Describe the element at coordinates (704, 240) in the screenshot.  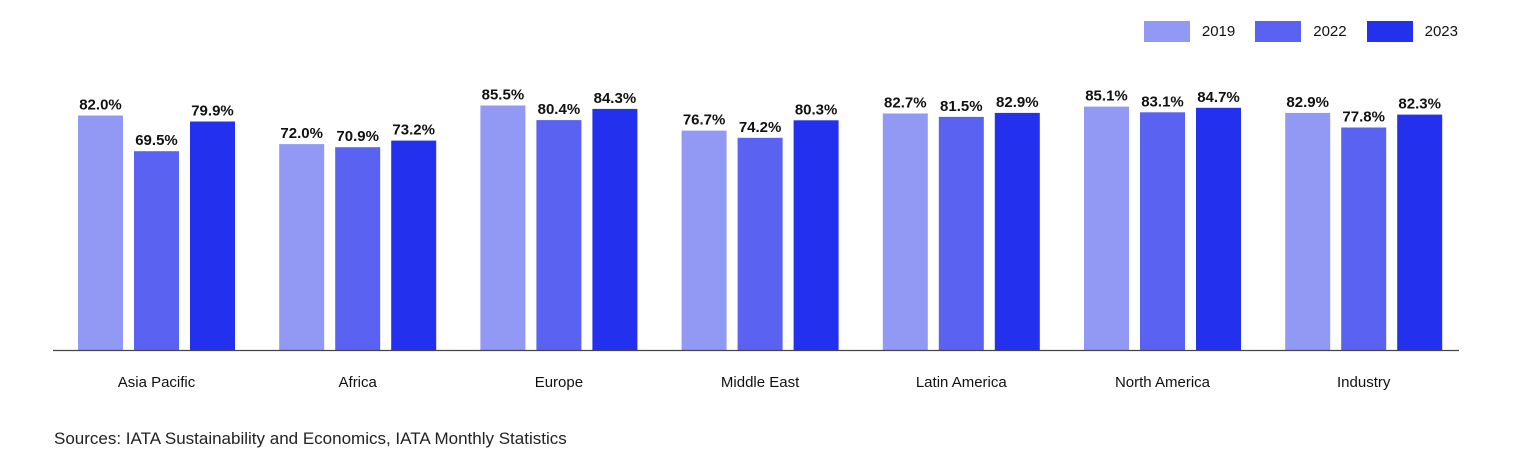
I see `bar-middle-east-2019` at that location.